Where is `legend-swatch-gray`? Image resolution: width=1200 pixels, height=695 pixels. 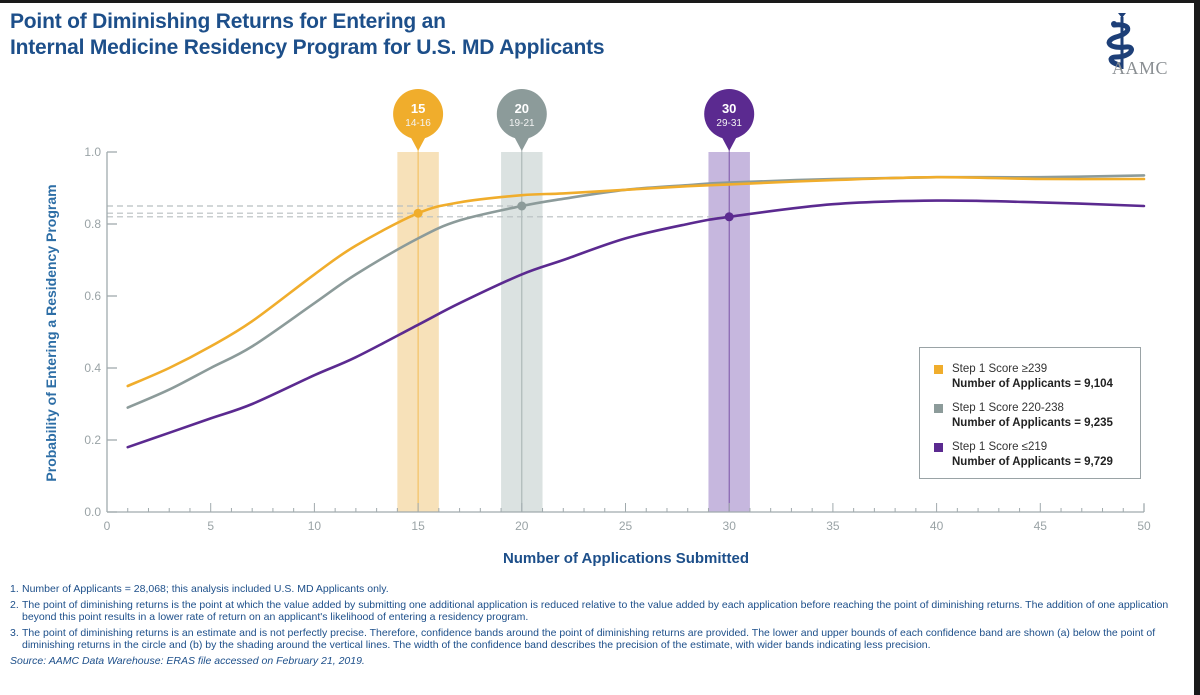
legend-swatch-gray is located at coordinates (938, 408).